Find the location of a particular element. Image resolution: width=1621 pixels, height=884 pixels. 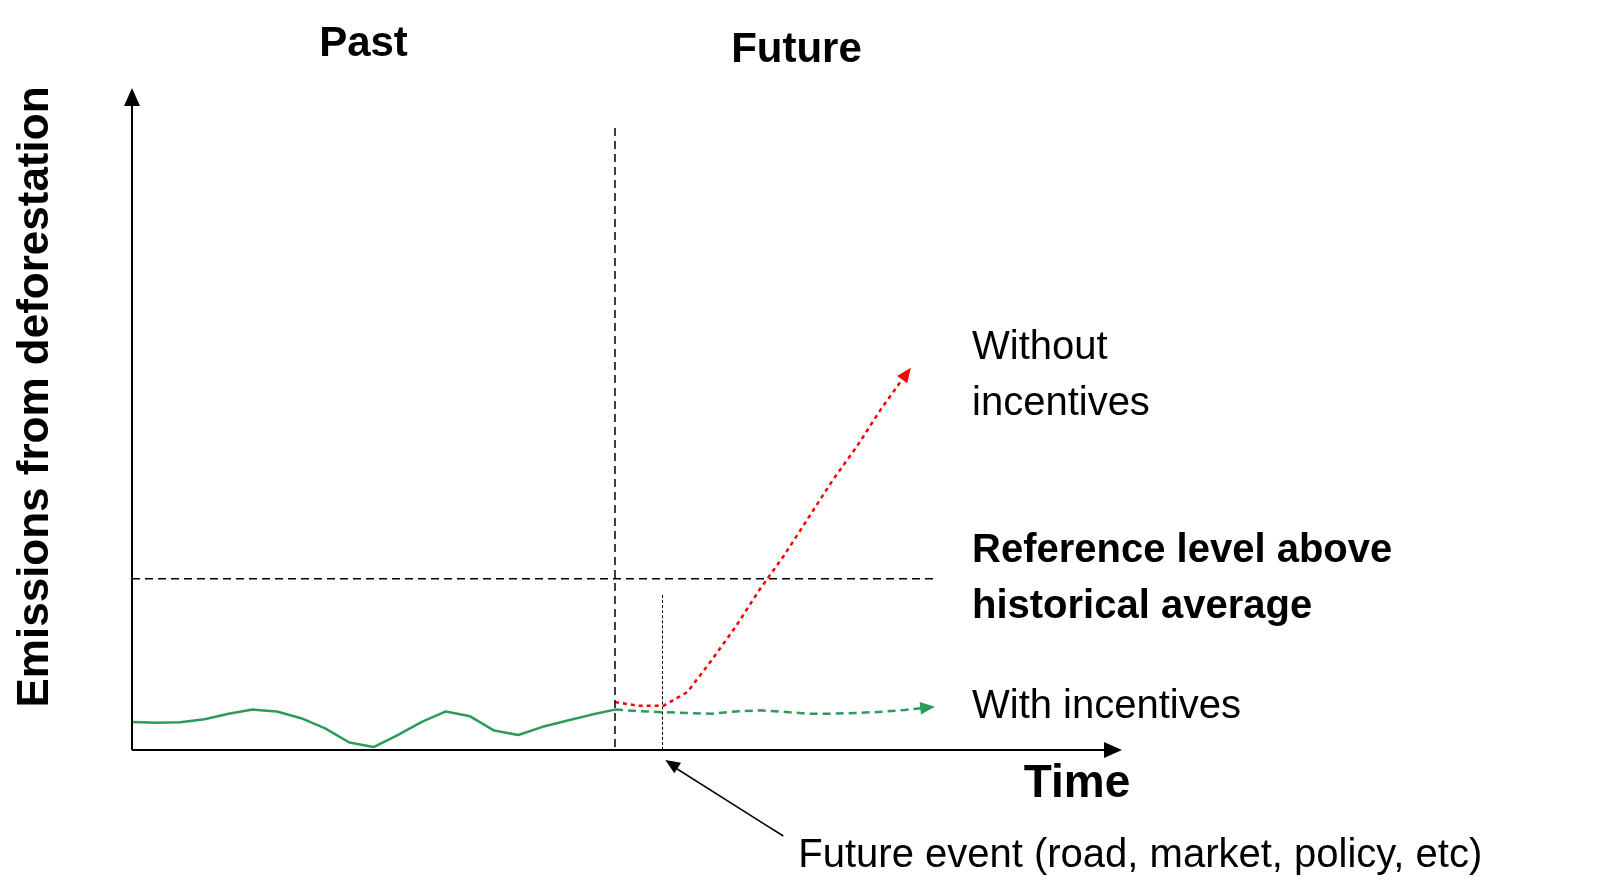

text: Future is located at coordinates (796, 47).